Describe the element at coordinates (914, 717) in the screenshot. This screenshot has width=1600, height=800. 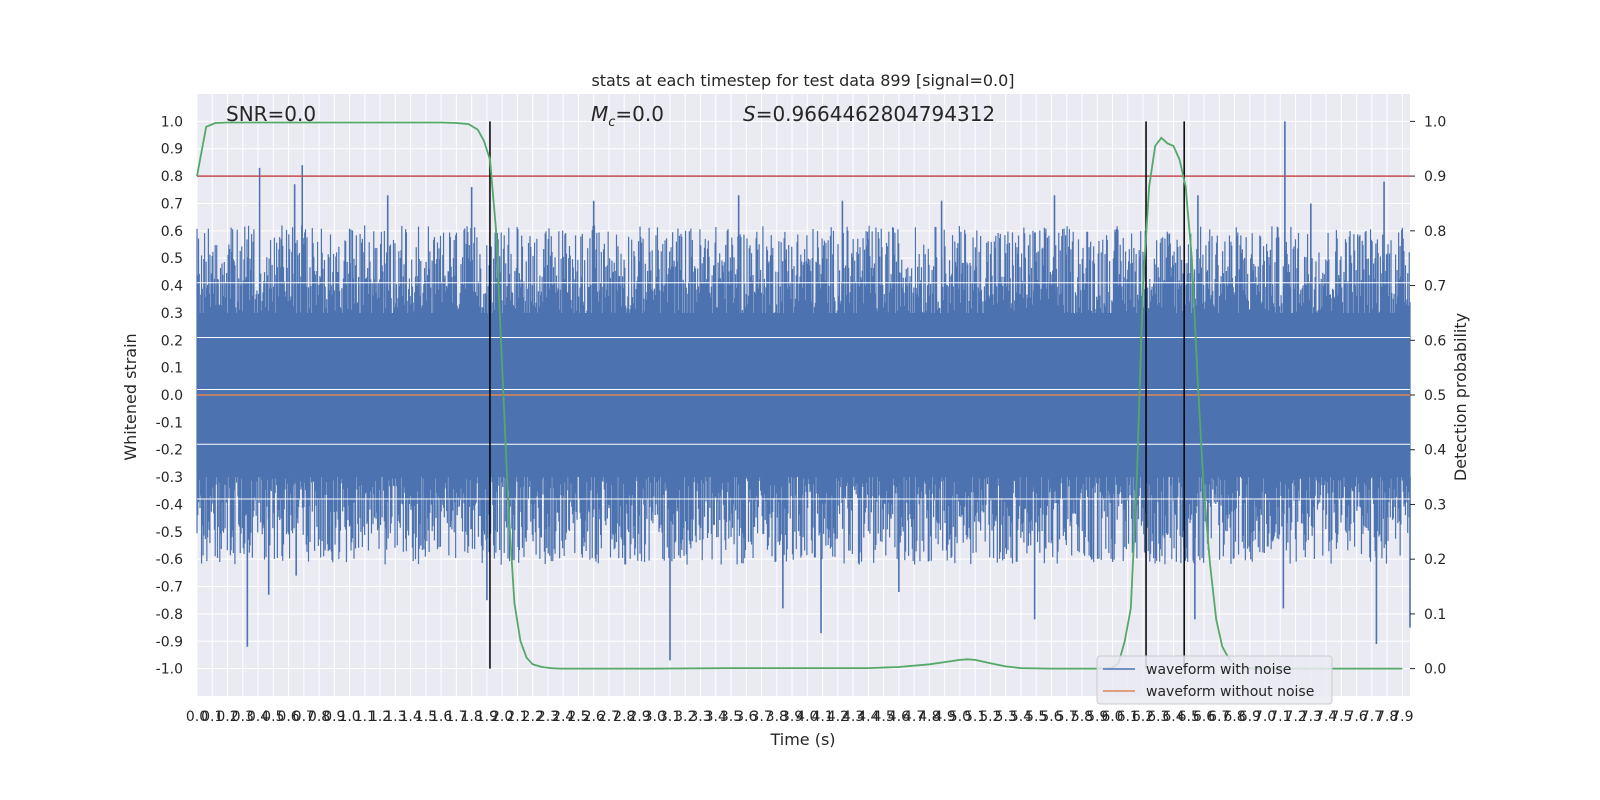
I see `x-tick-label: 4.7` at that location.